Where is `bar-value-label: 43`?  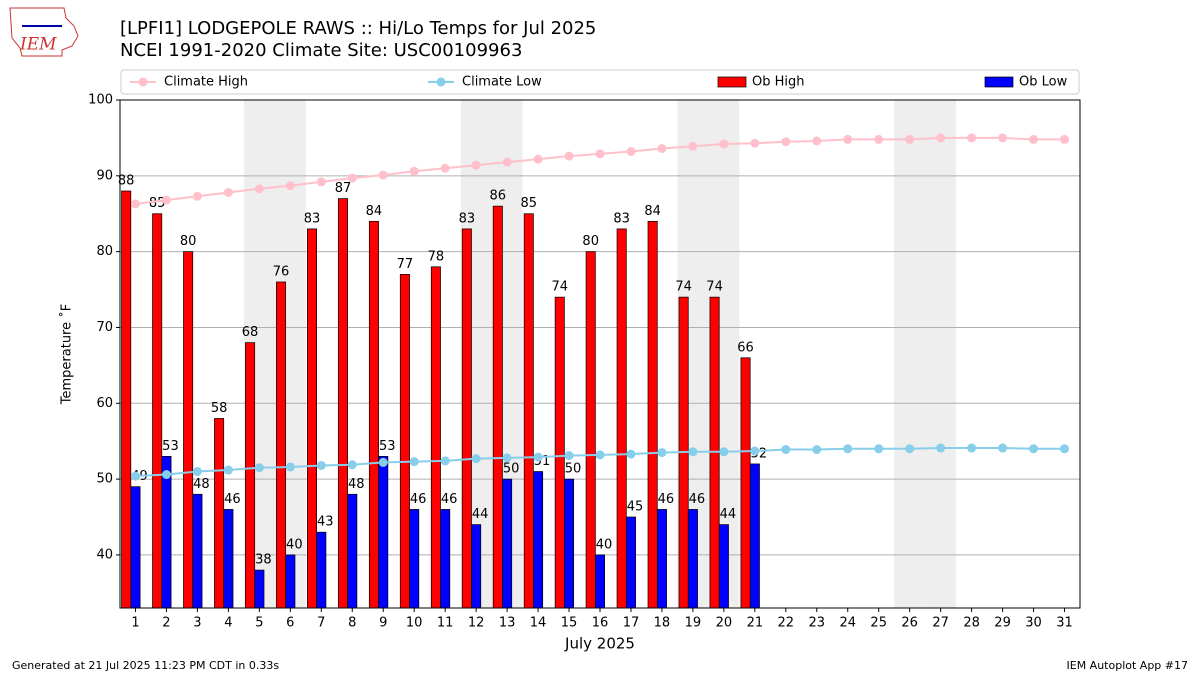
bar-value-label: 43 is located at coordinates (325, 522).